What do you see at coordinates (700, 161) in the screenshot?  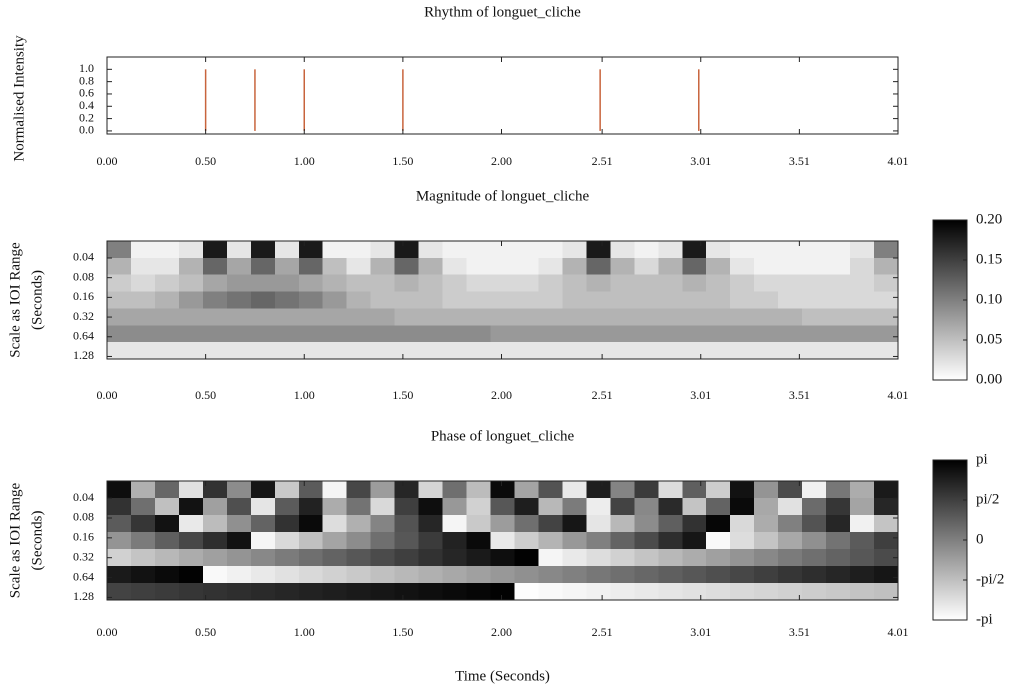 I see `x-tick-label: 3.01` at bounding box center [700, 161].